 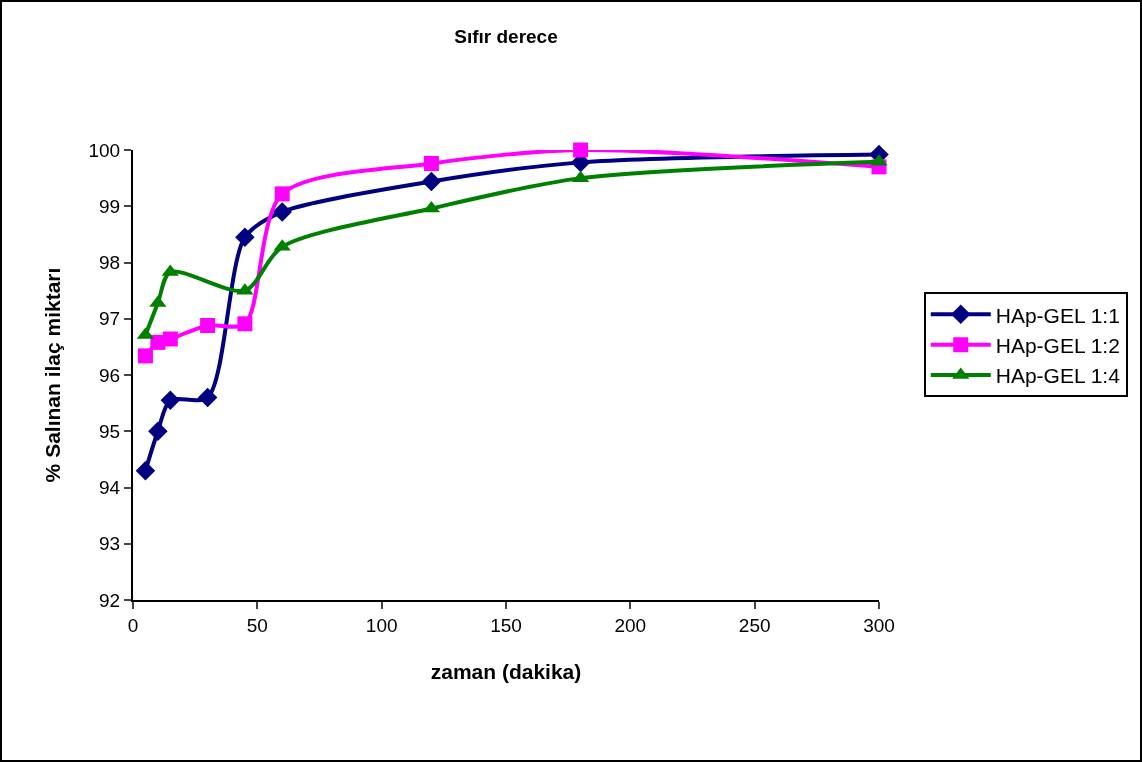 I want to click on x-tick-label: 200, so click(x=630, y=625).